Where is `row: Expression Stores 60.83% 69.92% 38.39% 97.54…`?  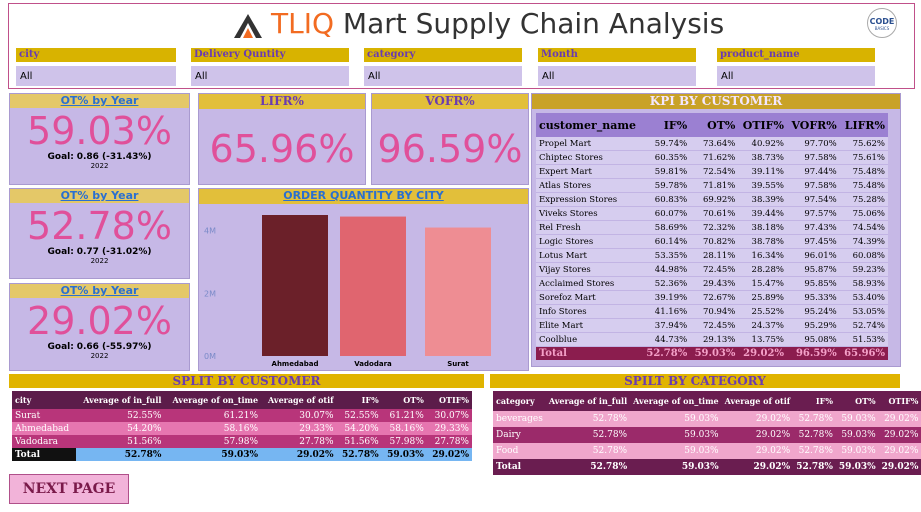
row: Expression Stores 60.83% 69.92% 38.39% 97.54… is located at coordinates (712, 199).